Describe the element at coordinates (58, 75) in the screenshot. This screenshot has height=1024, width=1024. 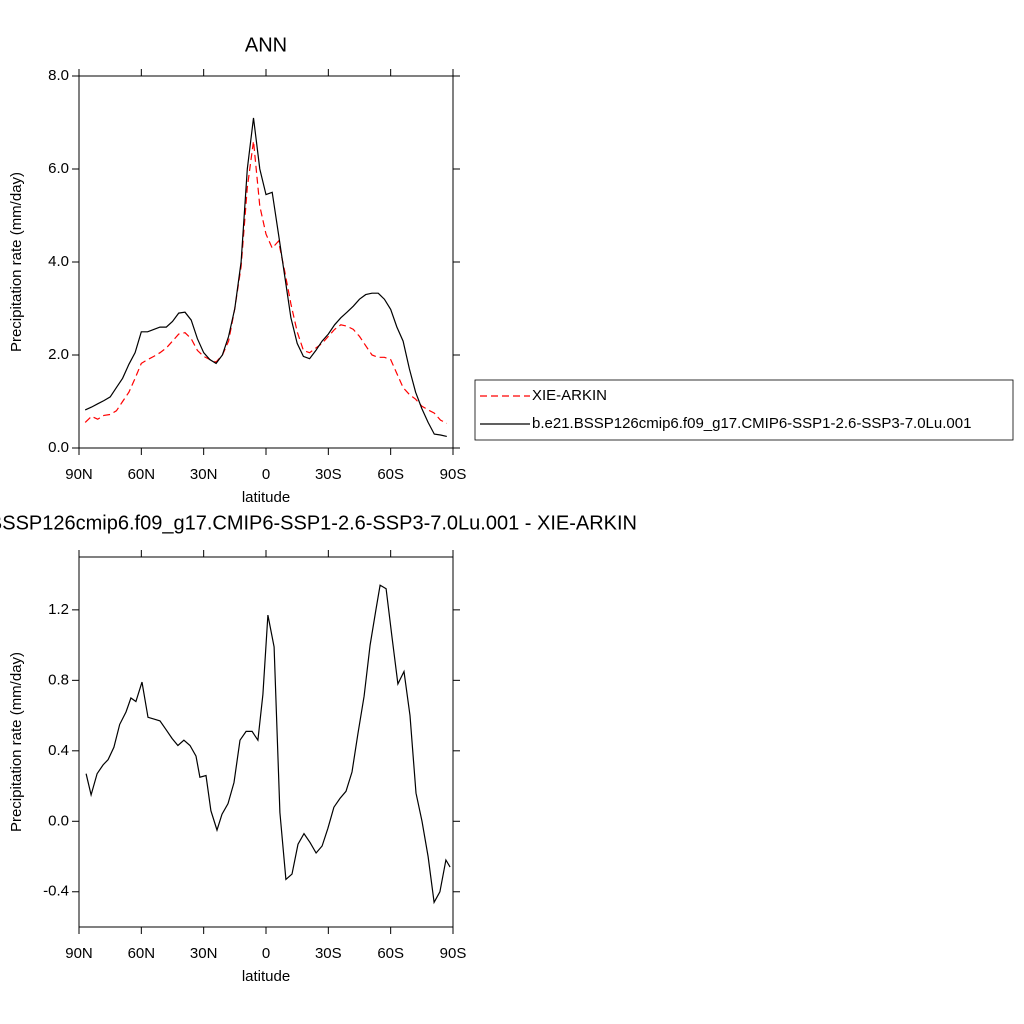
I see `y-tick-label: 8.0` at that location.